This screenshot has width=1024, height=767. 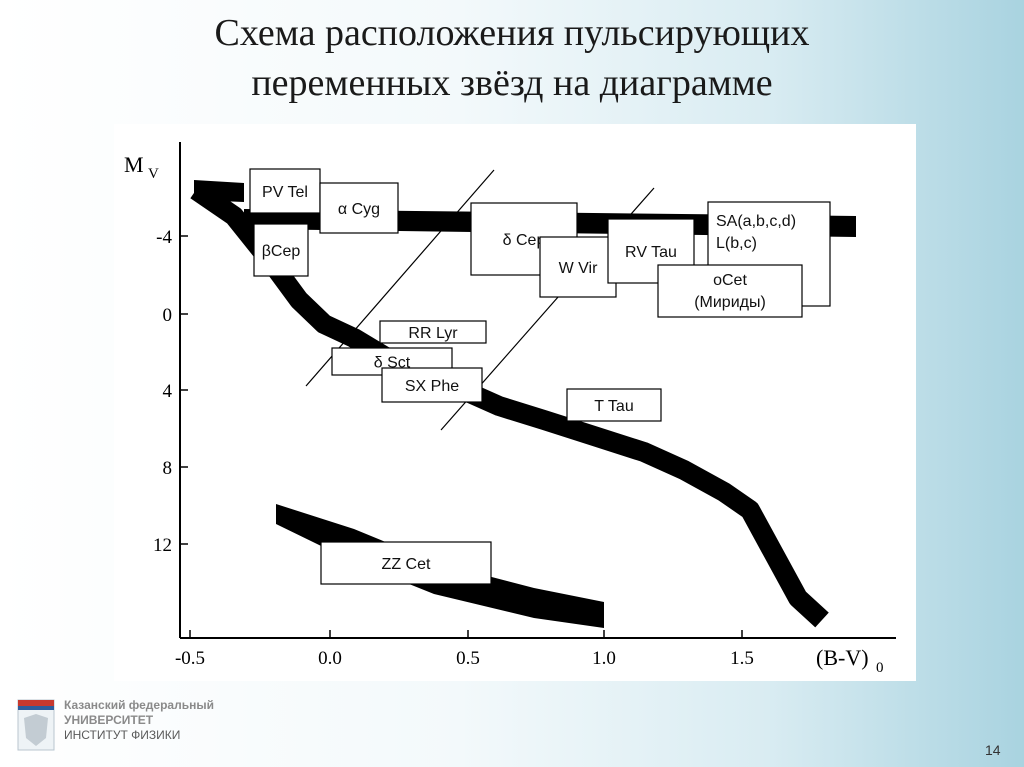 What do you see at coordinates (524, 240) in the screenshot?
I see `star-class-label: δ Cep` at bounding box center [524, 240].